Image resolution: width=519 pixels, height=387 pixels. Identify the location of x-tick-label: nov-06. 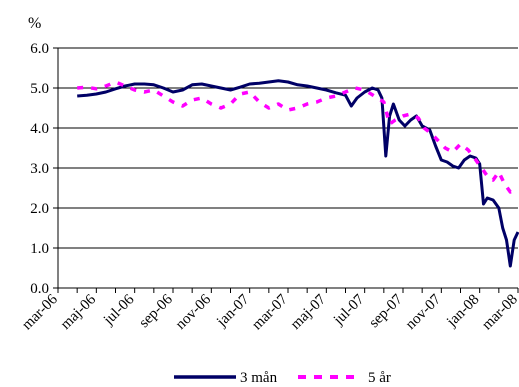
(194, 312).